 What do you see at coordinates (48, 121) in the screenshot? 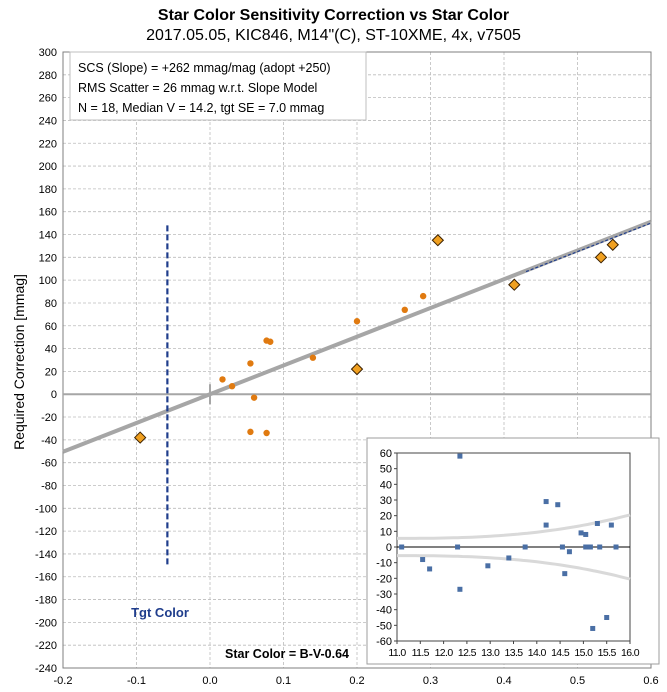
I see `y-tick-label: 240` at bounding box center [48, 121].